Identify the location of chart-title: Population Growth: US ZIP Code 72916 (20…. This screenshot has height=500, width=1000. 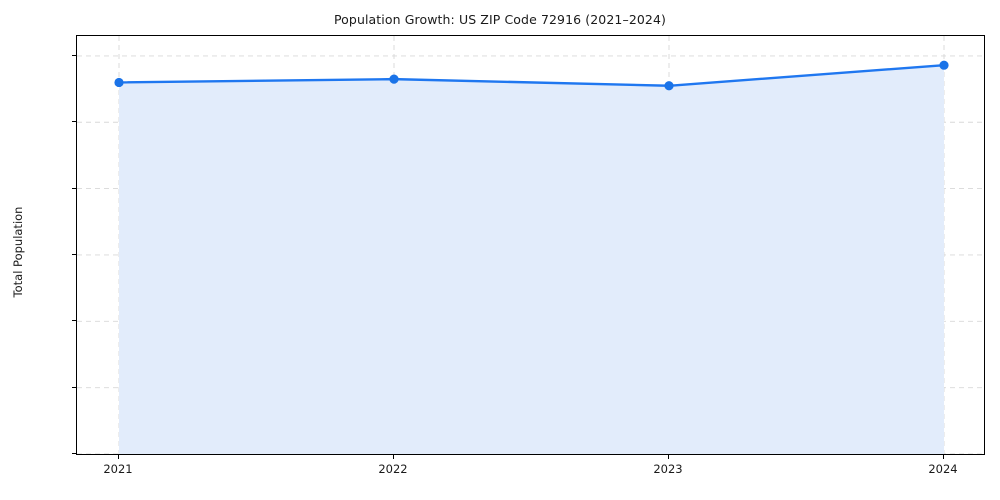
(500, 19).